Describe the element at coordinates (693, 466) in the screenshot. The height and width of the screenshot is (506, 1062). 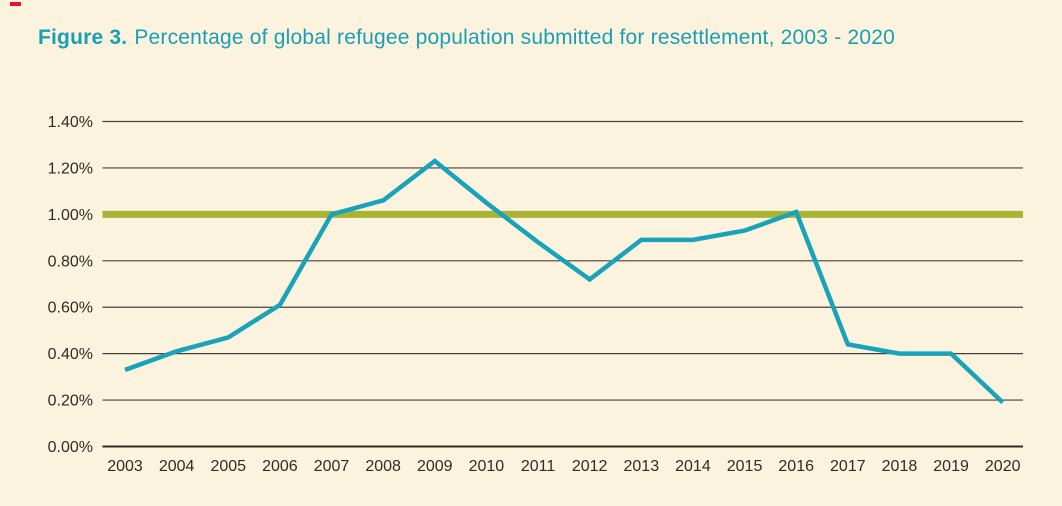
I see `x-axis-tick-label: 2014` at that location.